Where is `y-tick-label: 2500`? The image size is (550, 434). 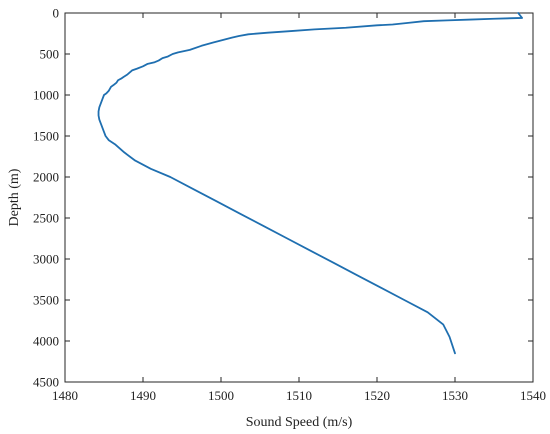
y-tick-label: 2500 is located at coordinates (46, 218).